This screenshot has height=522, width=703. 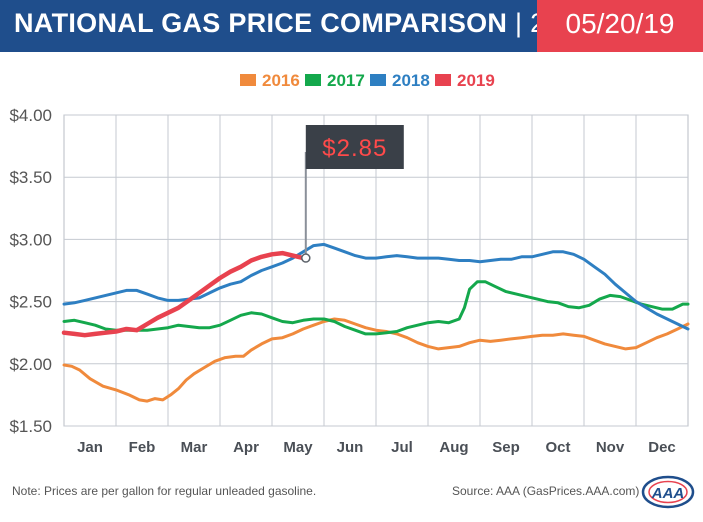 What do you see at coordinates (546, 491) in the screenshot?
I see `source-note: Source: AAA (GasPrices.AAA.com)` at bounding box center [546, 491].